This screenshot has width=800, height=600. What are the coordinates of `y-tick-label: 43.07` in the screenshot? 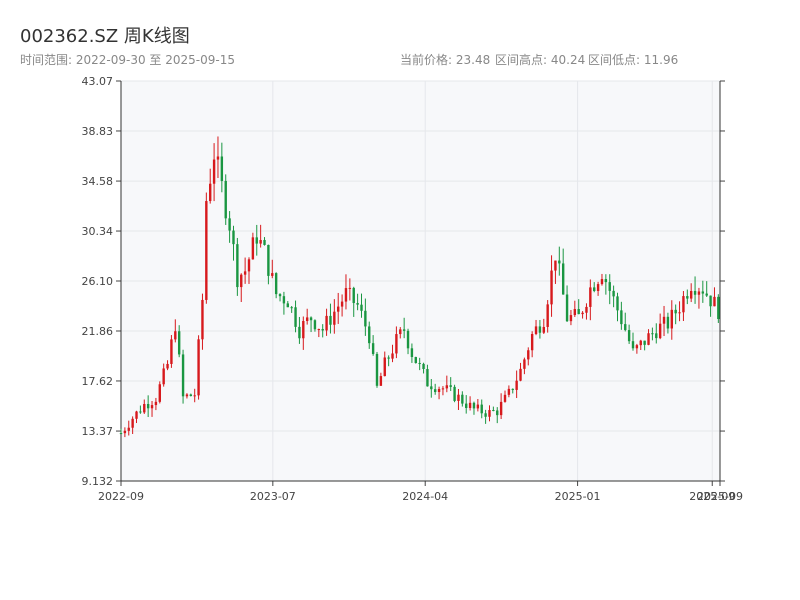 It's located at (98, 81).